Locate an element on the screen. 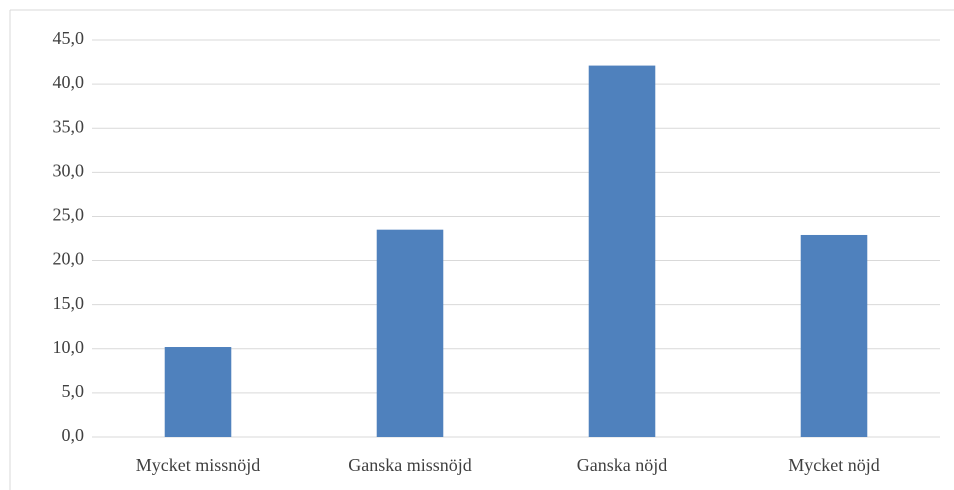 This screenshot has width=954, height=490. y-tick-label: 5,0 is located at coordinates (73, 391).